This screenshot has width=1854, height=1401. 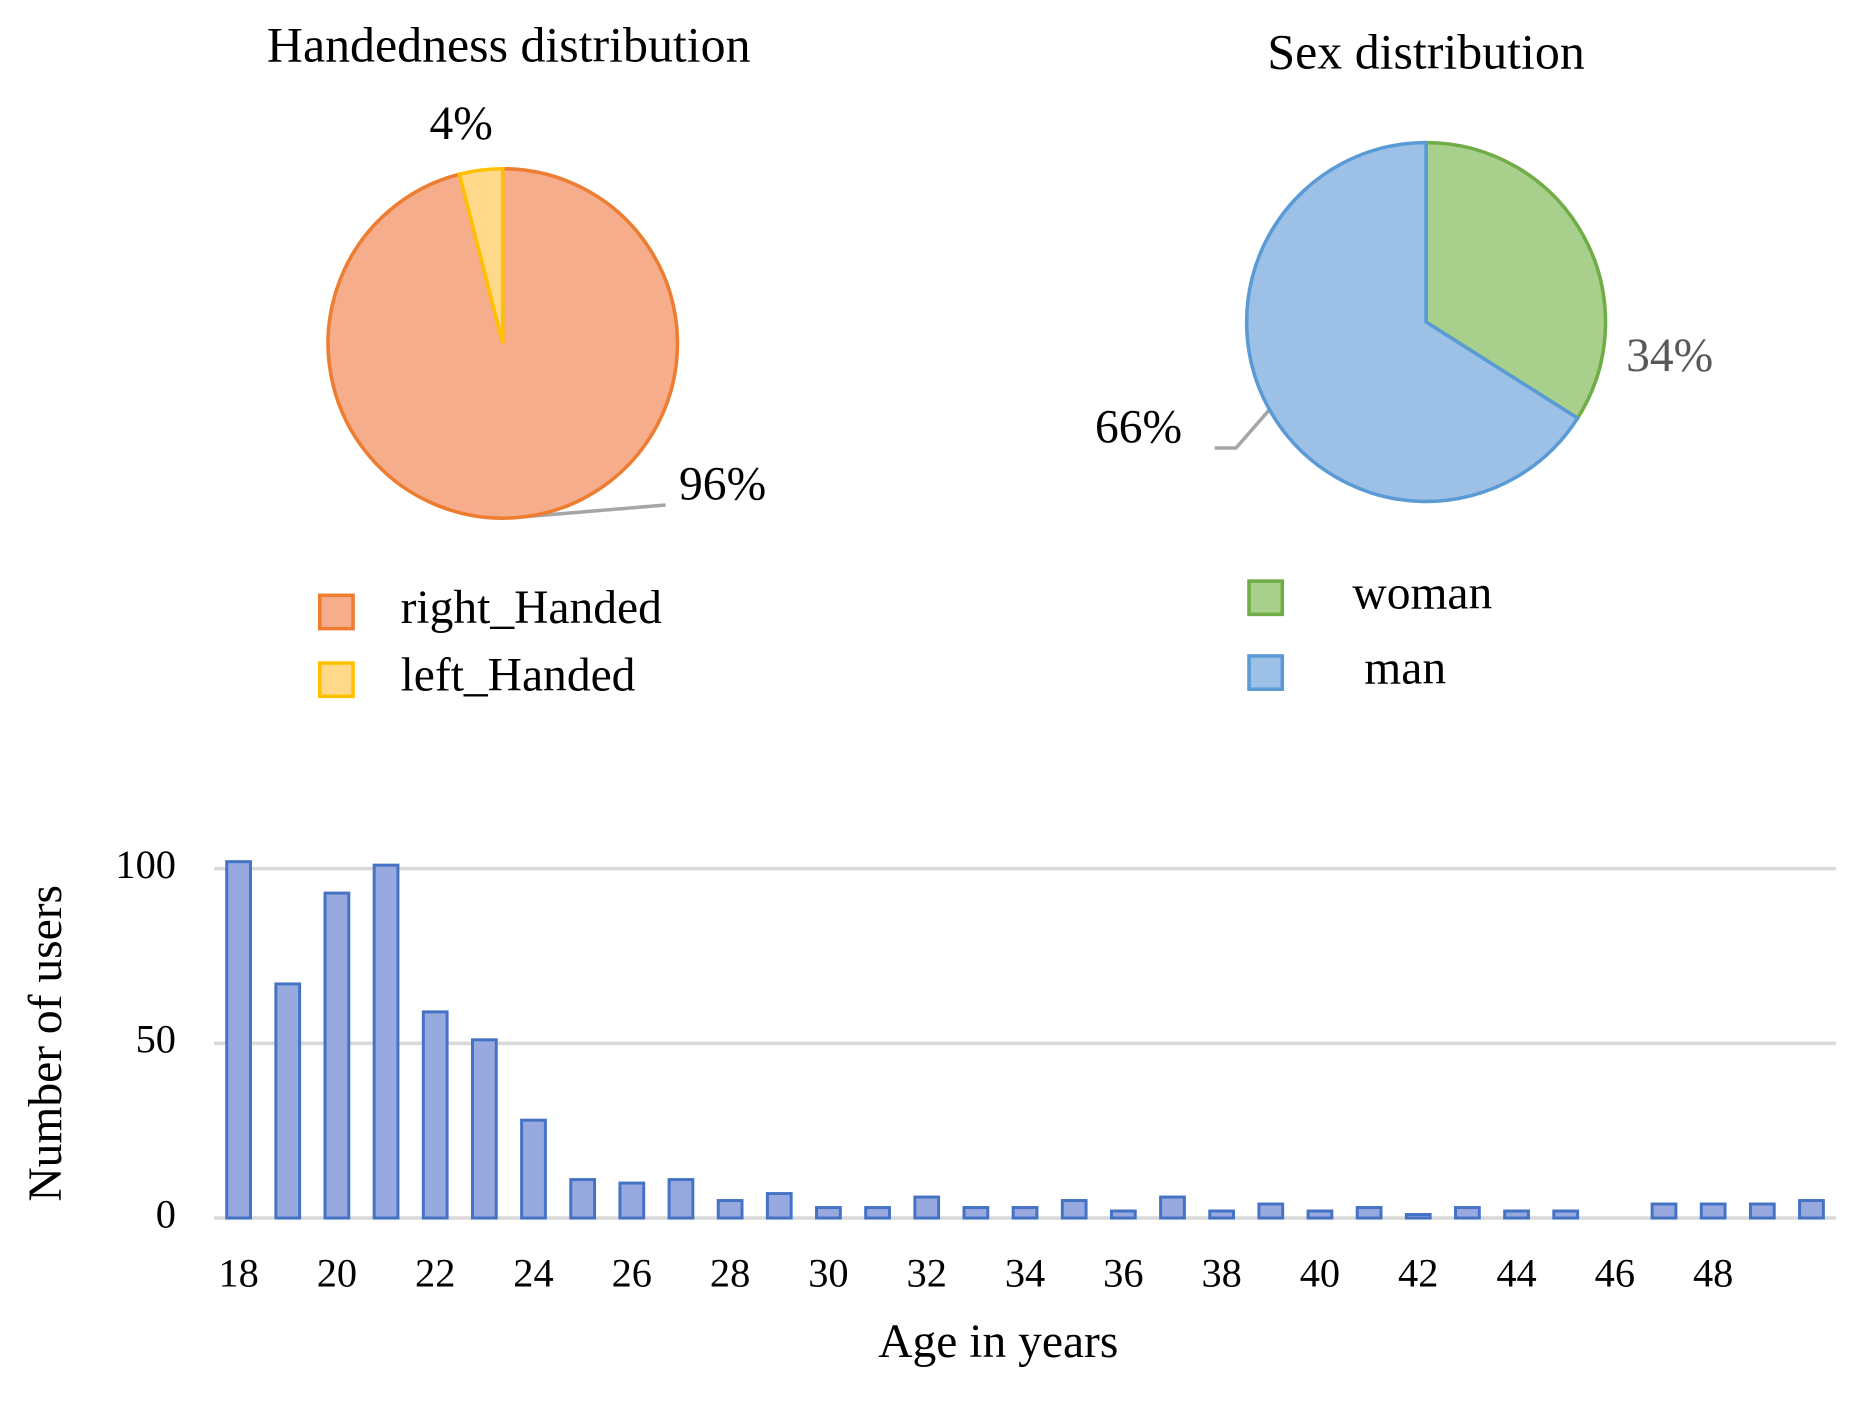 I want to click on x-tick-label: 38, so click(x=1221, y=1273).